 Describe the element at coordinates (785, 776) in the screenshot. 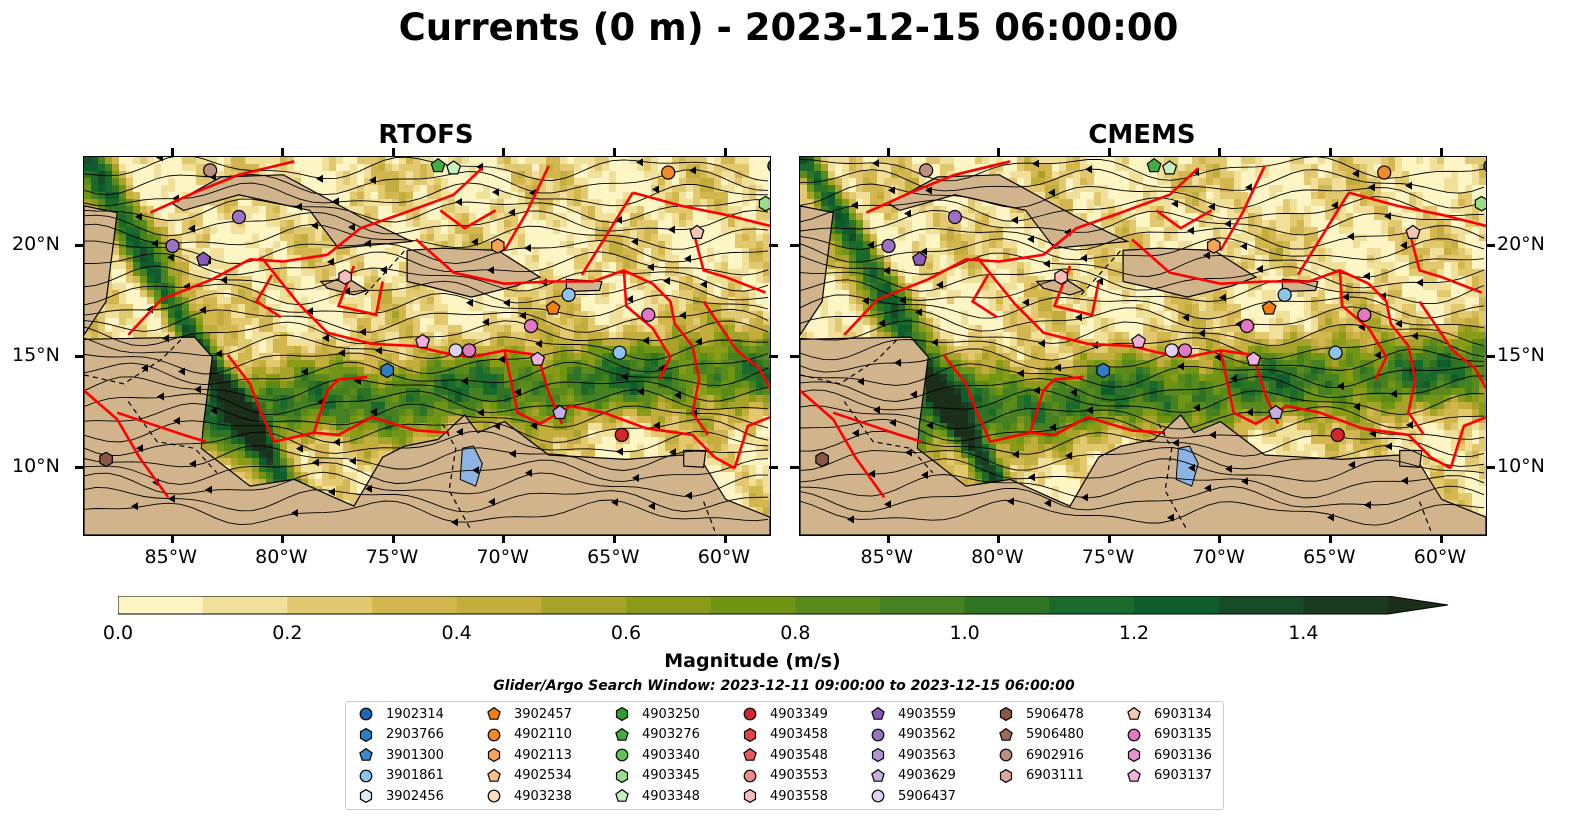

I see `legend-entry-4903553: 4903553` at that location.